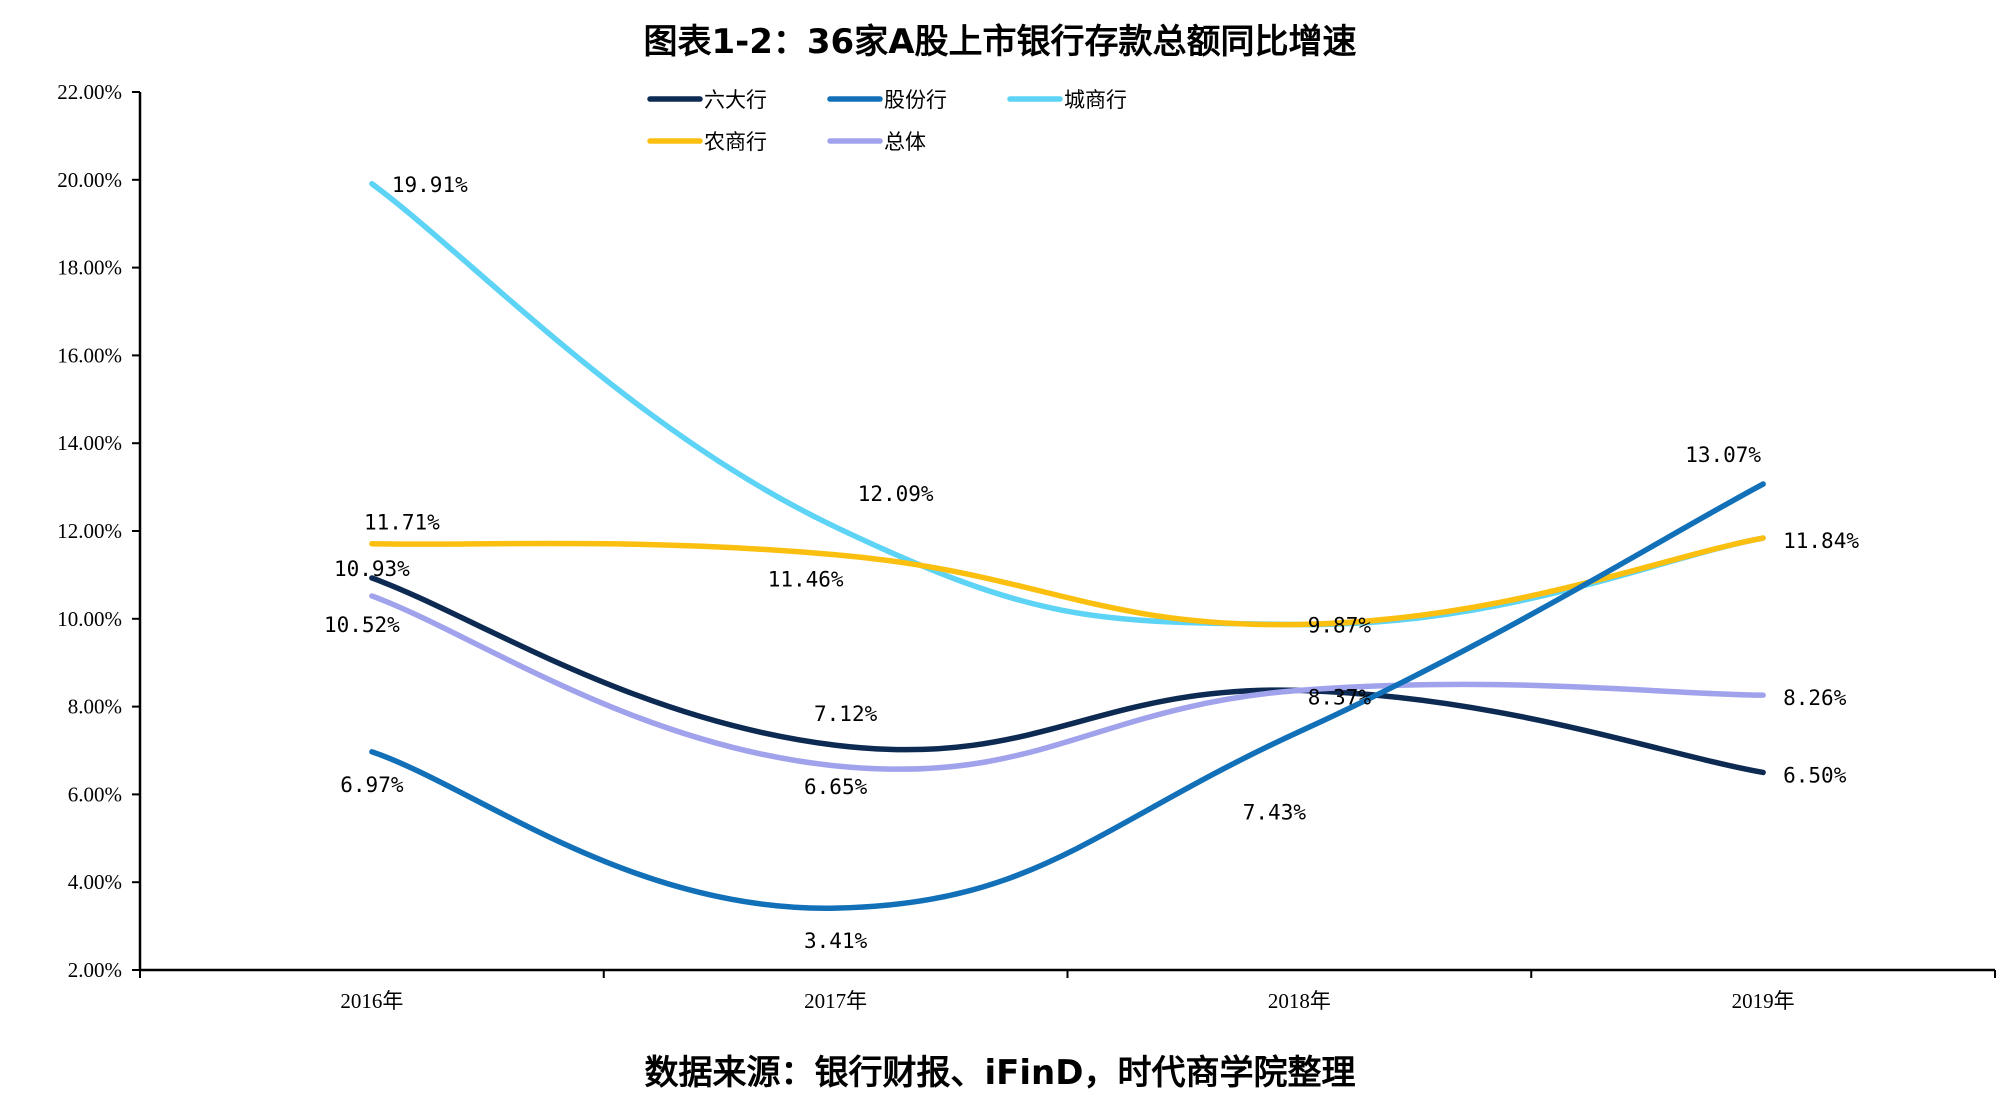 The height and width of the screenshot is (1104, 2000). I want to click on data-label-5-1: 10.52%, so click(362, 625).